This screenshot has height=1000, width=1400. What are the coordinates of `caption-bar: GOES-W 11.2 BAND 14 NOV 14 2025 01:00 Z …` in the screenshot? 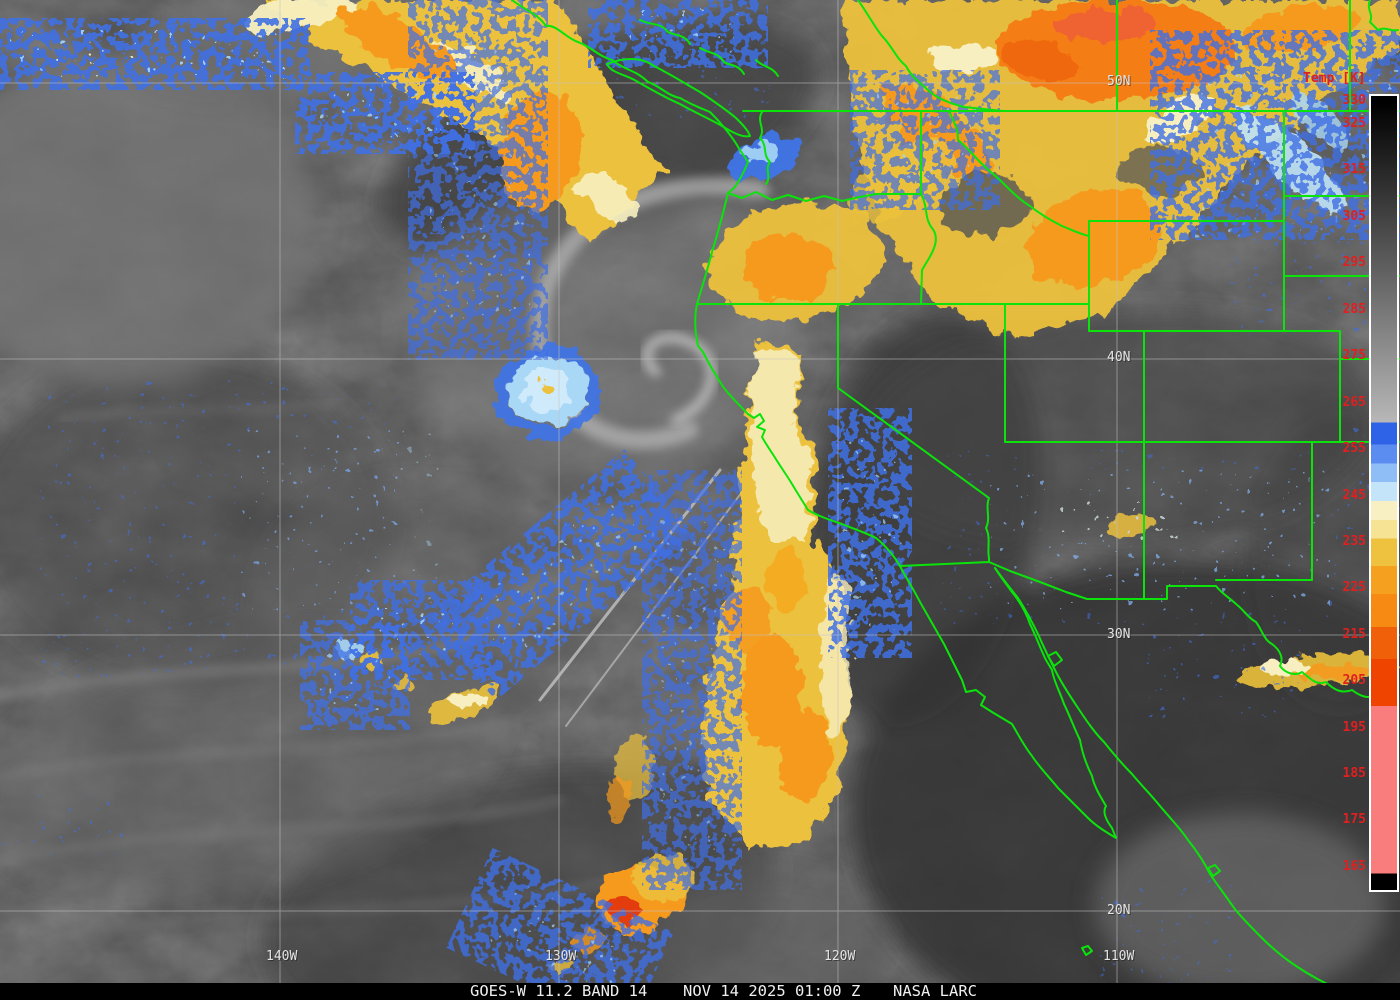 It's located at (700, 991).